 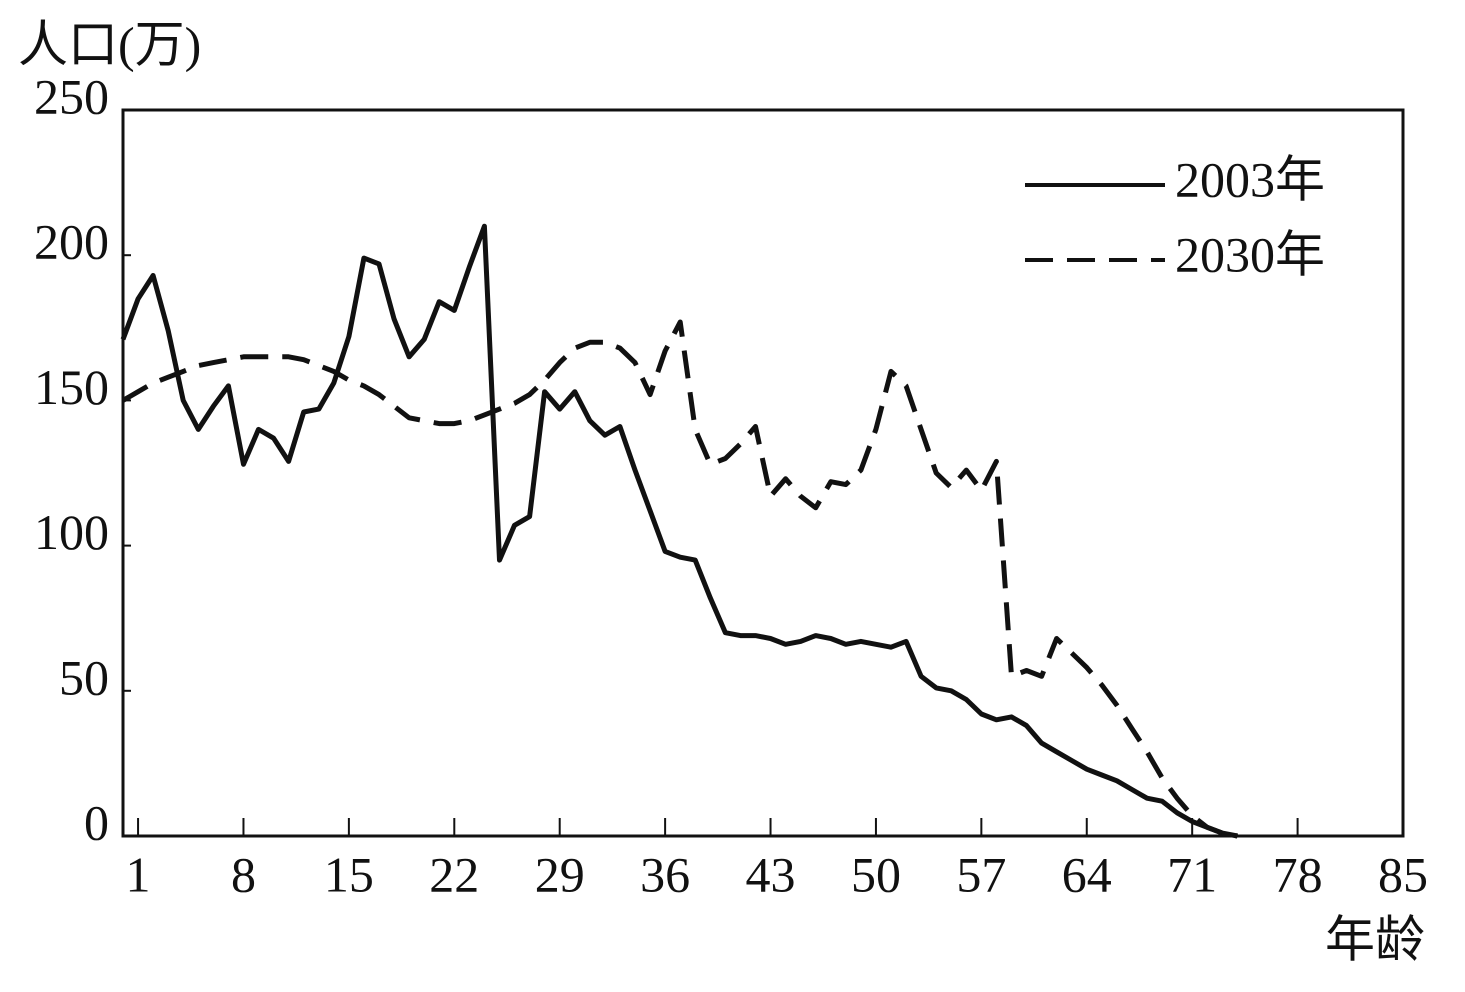 What do you see at coordinates (1192, 874) in the screenshot?
I see `x-tick-label: 71` at bounding box center [1192, 874].